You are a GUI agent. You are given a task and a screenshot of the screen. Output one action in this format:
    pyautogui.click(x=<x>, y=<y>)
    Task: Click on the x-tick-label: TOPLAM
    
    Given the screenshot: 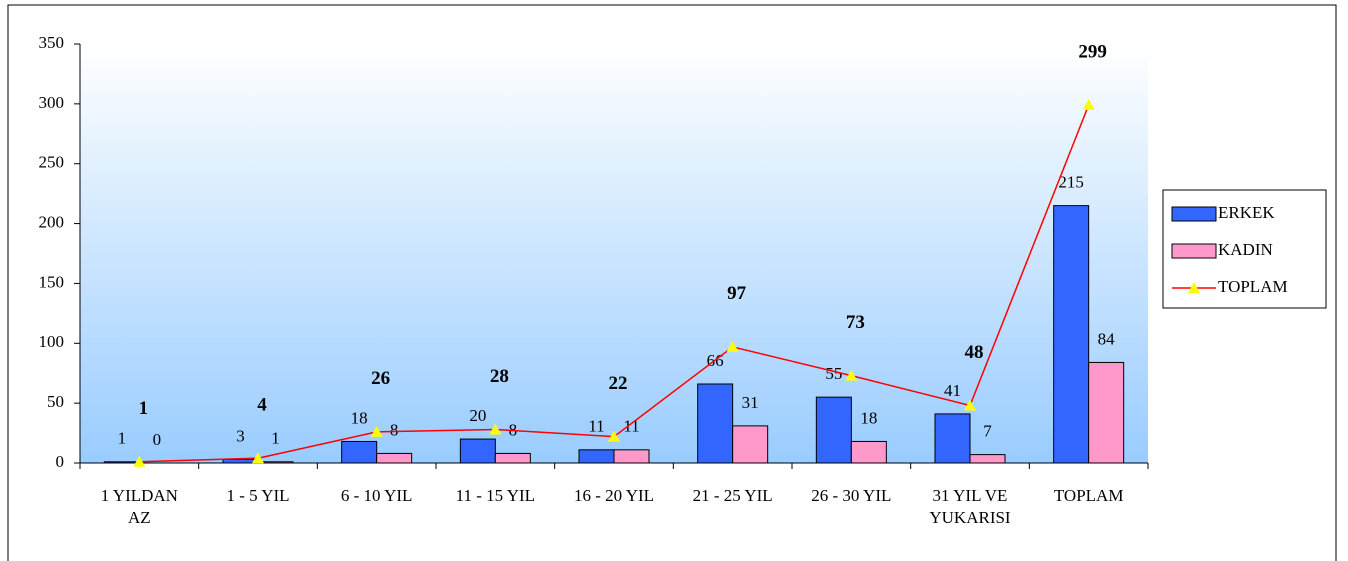 What is the action you would take?
    pyautogui.click(x=1088, y=495)
    